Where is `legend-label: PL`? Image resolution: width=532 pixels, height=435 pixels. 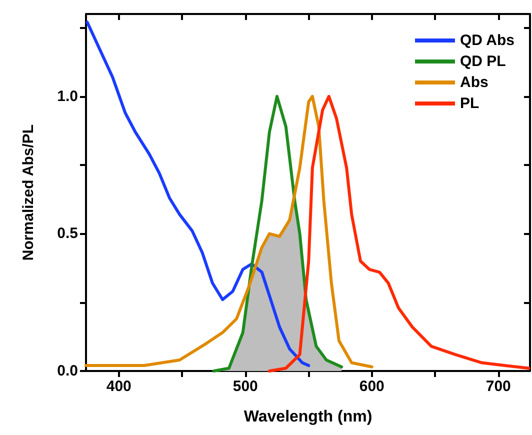
legend-label: PL is located at coordinates (470, 103).